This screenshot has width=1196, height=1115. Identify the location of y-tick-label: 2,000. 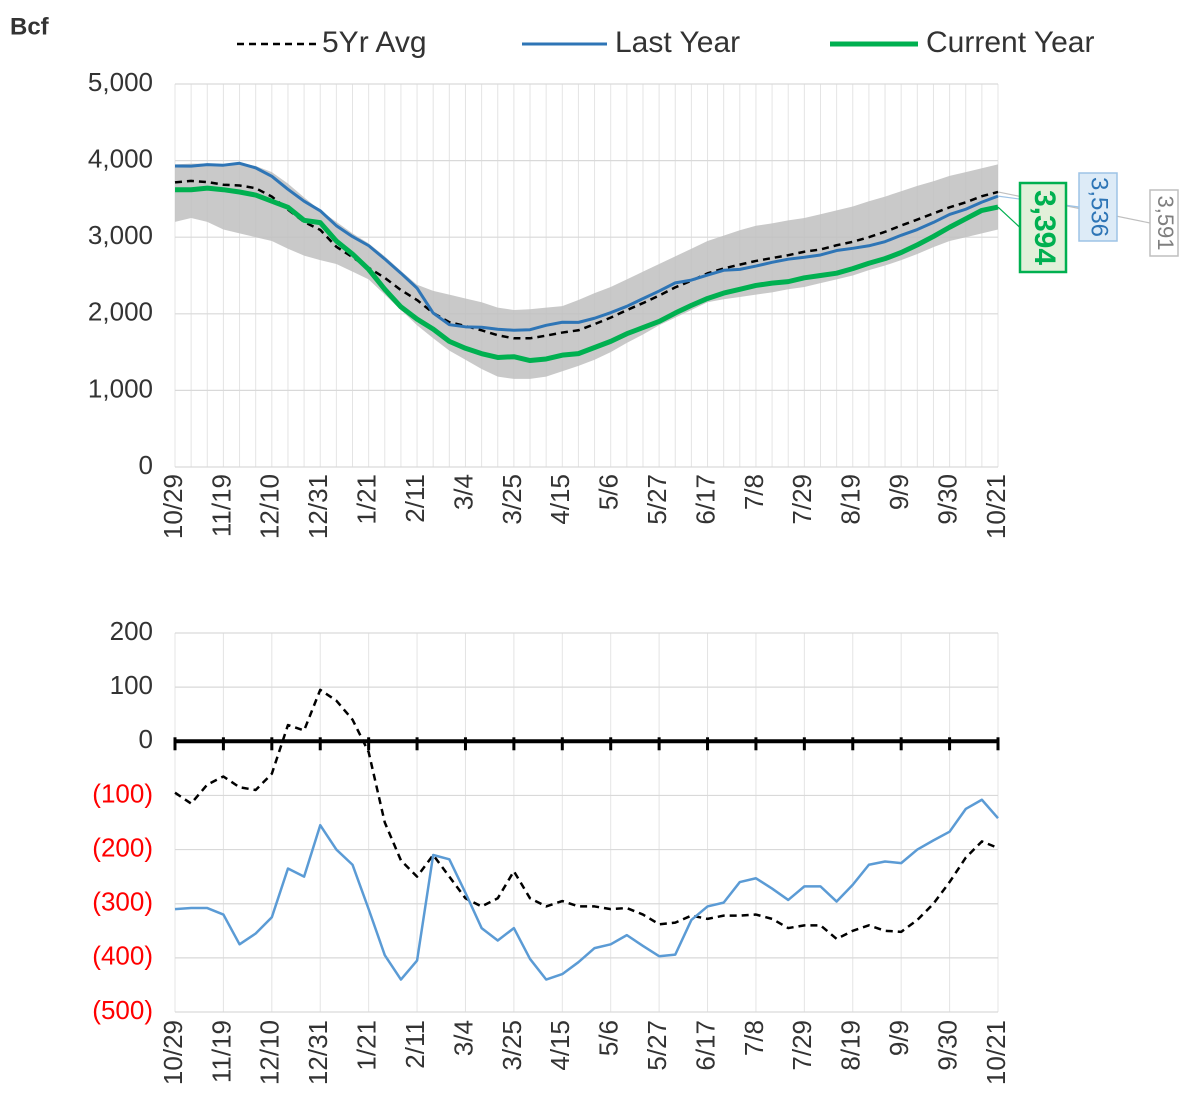
(120, 312).